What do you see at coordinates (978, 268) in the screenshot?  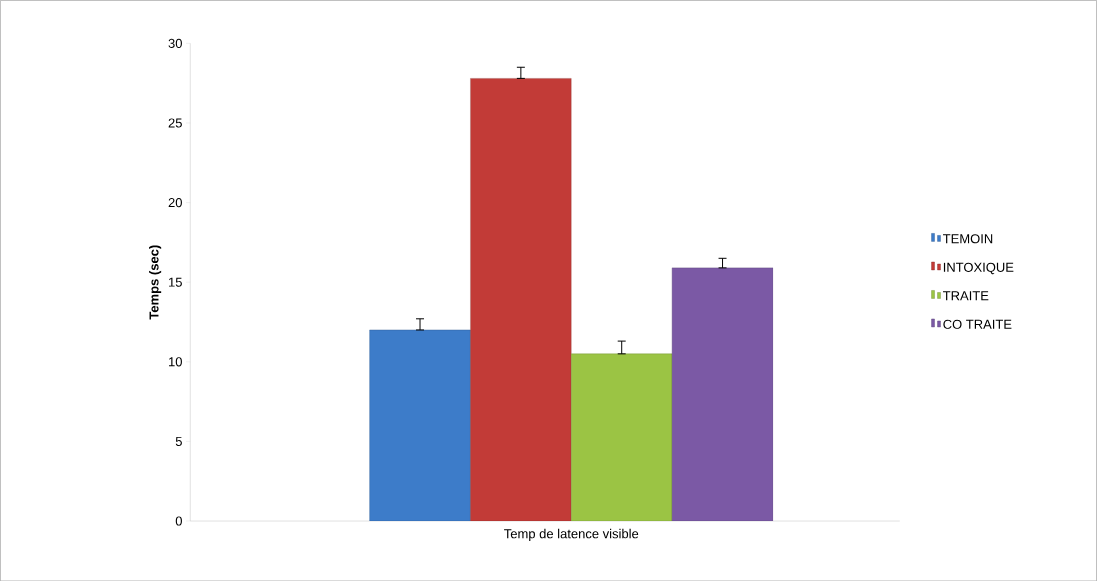 I see `legend-label: INTOXIQUE` at bounding box center [978, 268].